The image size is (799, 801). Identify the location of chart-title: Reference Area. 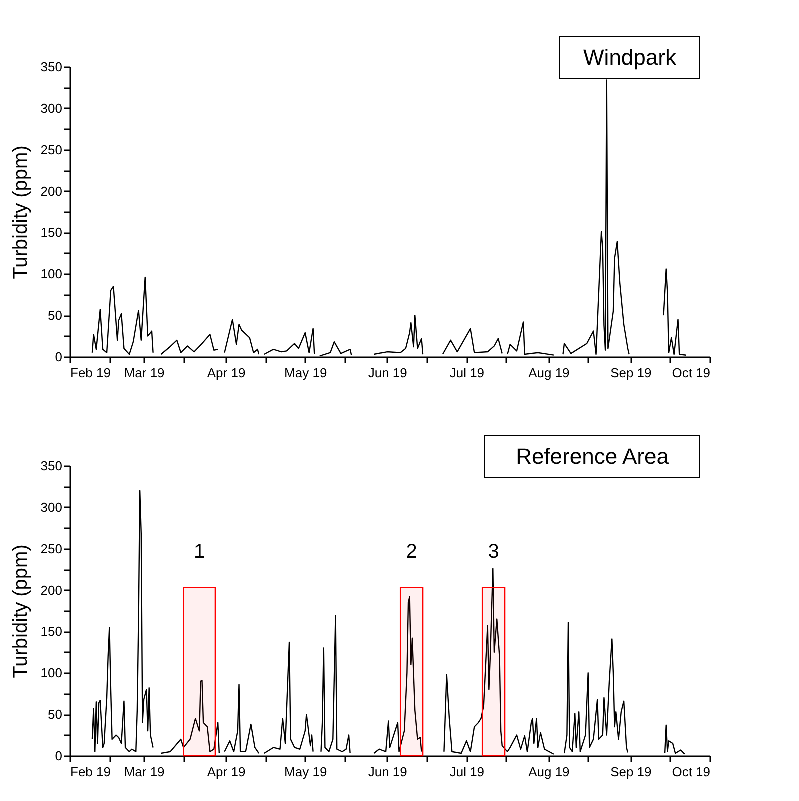
(593, 456).